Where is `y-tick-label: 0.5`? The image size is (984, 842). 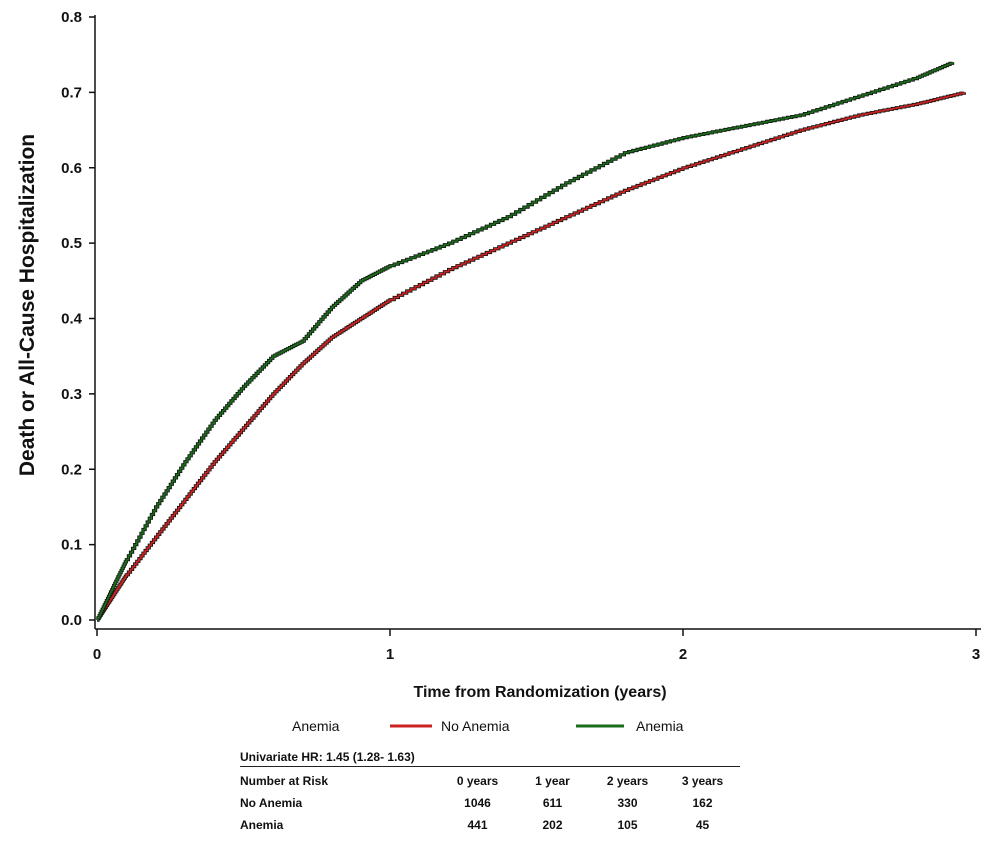
y-tick-label: 0.5 is located at coordinates (71, 243).